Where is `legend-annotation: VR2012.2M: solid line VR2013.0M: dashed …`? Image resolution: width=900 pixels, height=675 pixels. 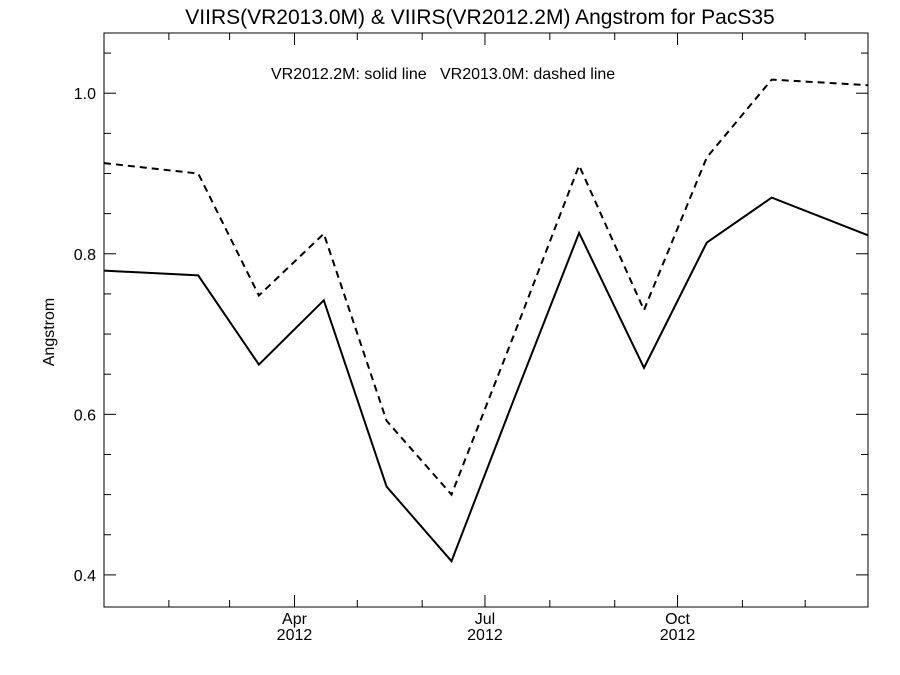 legend-annotation: VR2012.2M: solid line VR2013.0M: dashed … is located at coordinates (443, 74).